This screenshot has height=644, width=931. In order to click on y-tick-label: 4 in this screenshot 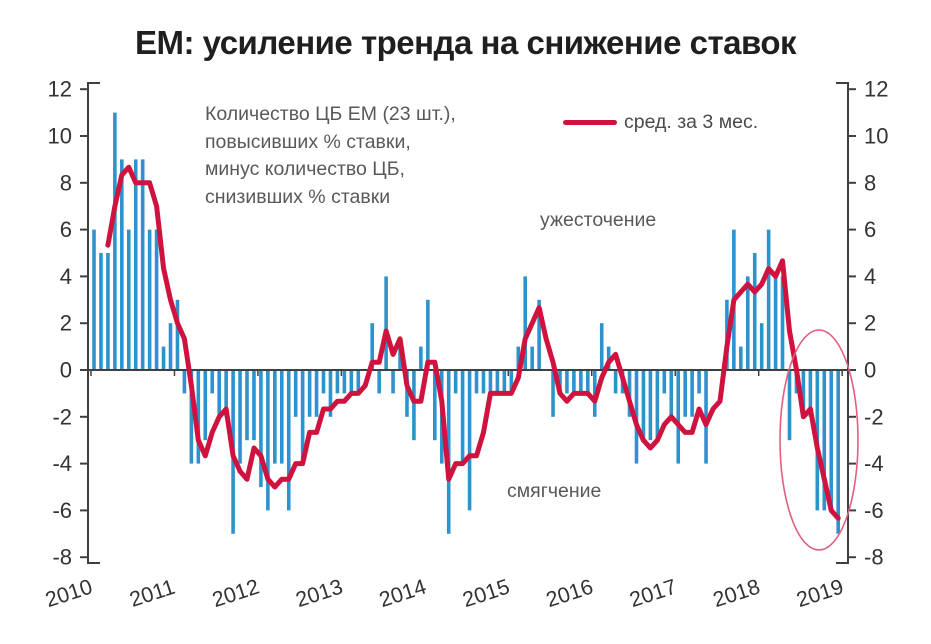, I will do `click(870, 276)`.